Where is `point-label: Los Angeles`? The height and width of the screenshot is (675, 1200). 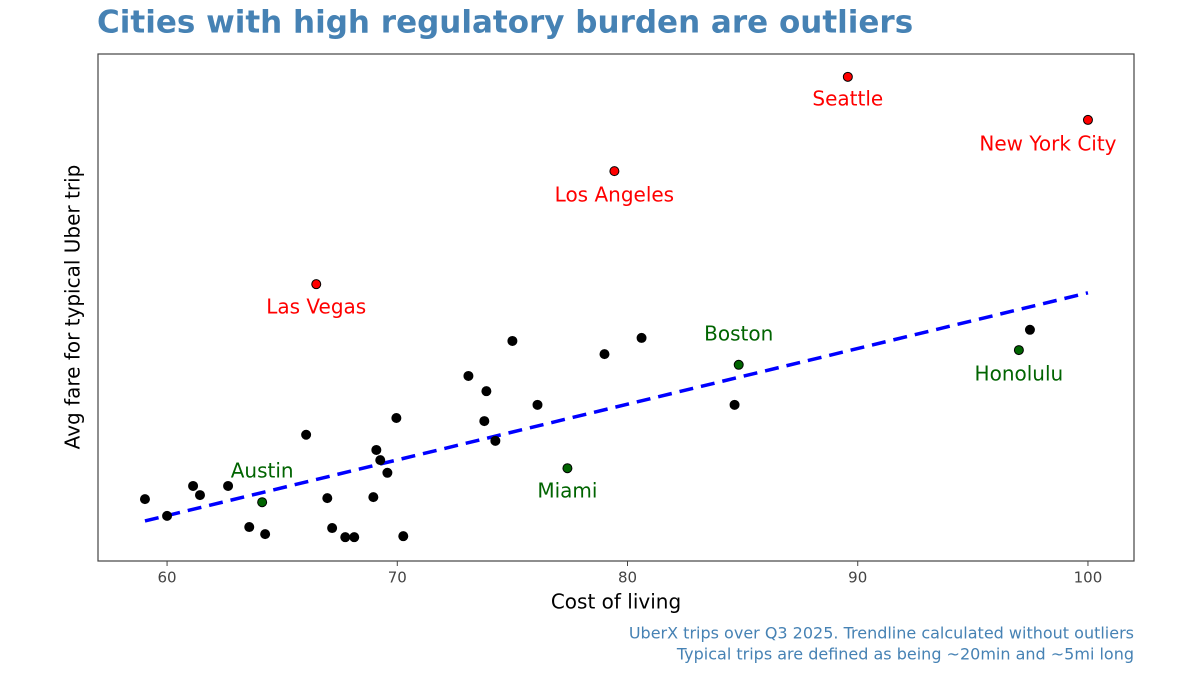
point-label: Los Angeles is located at coordinates (614, 195).